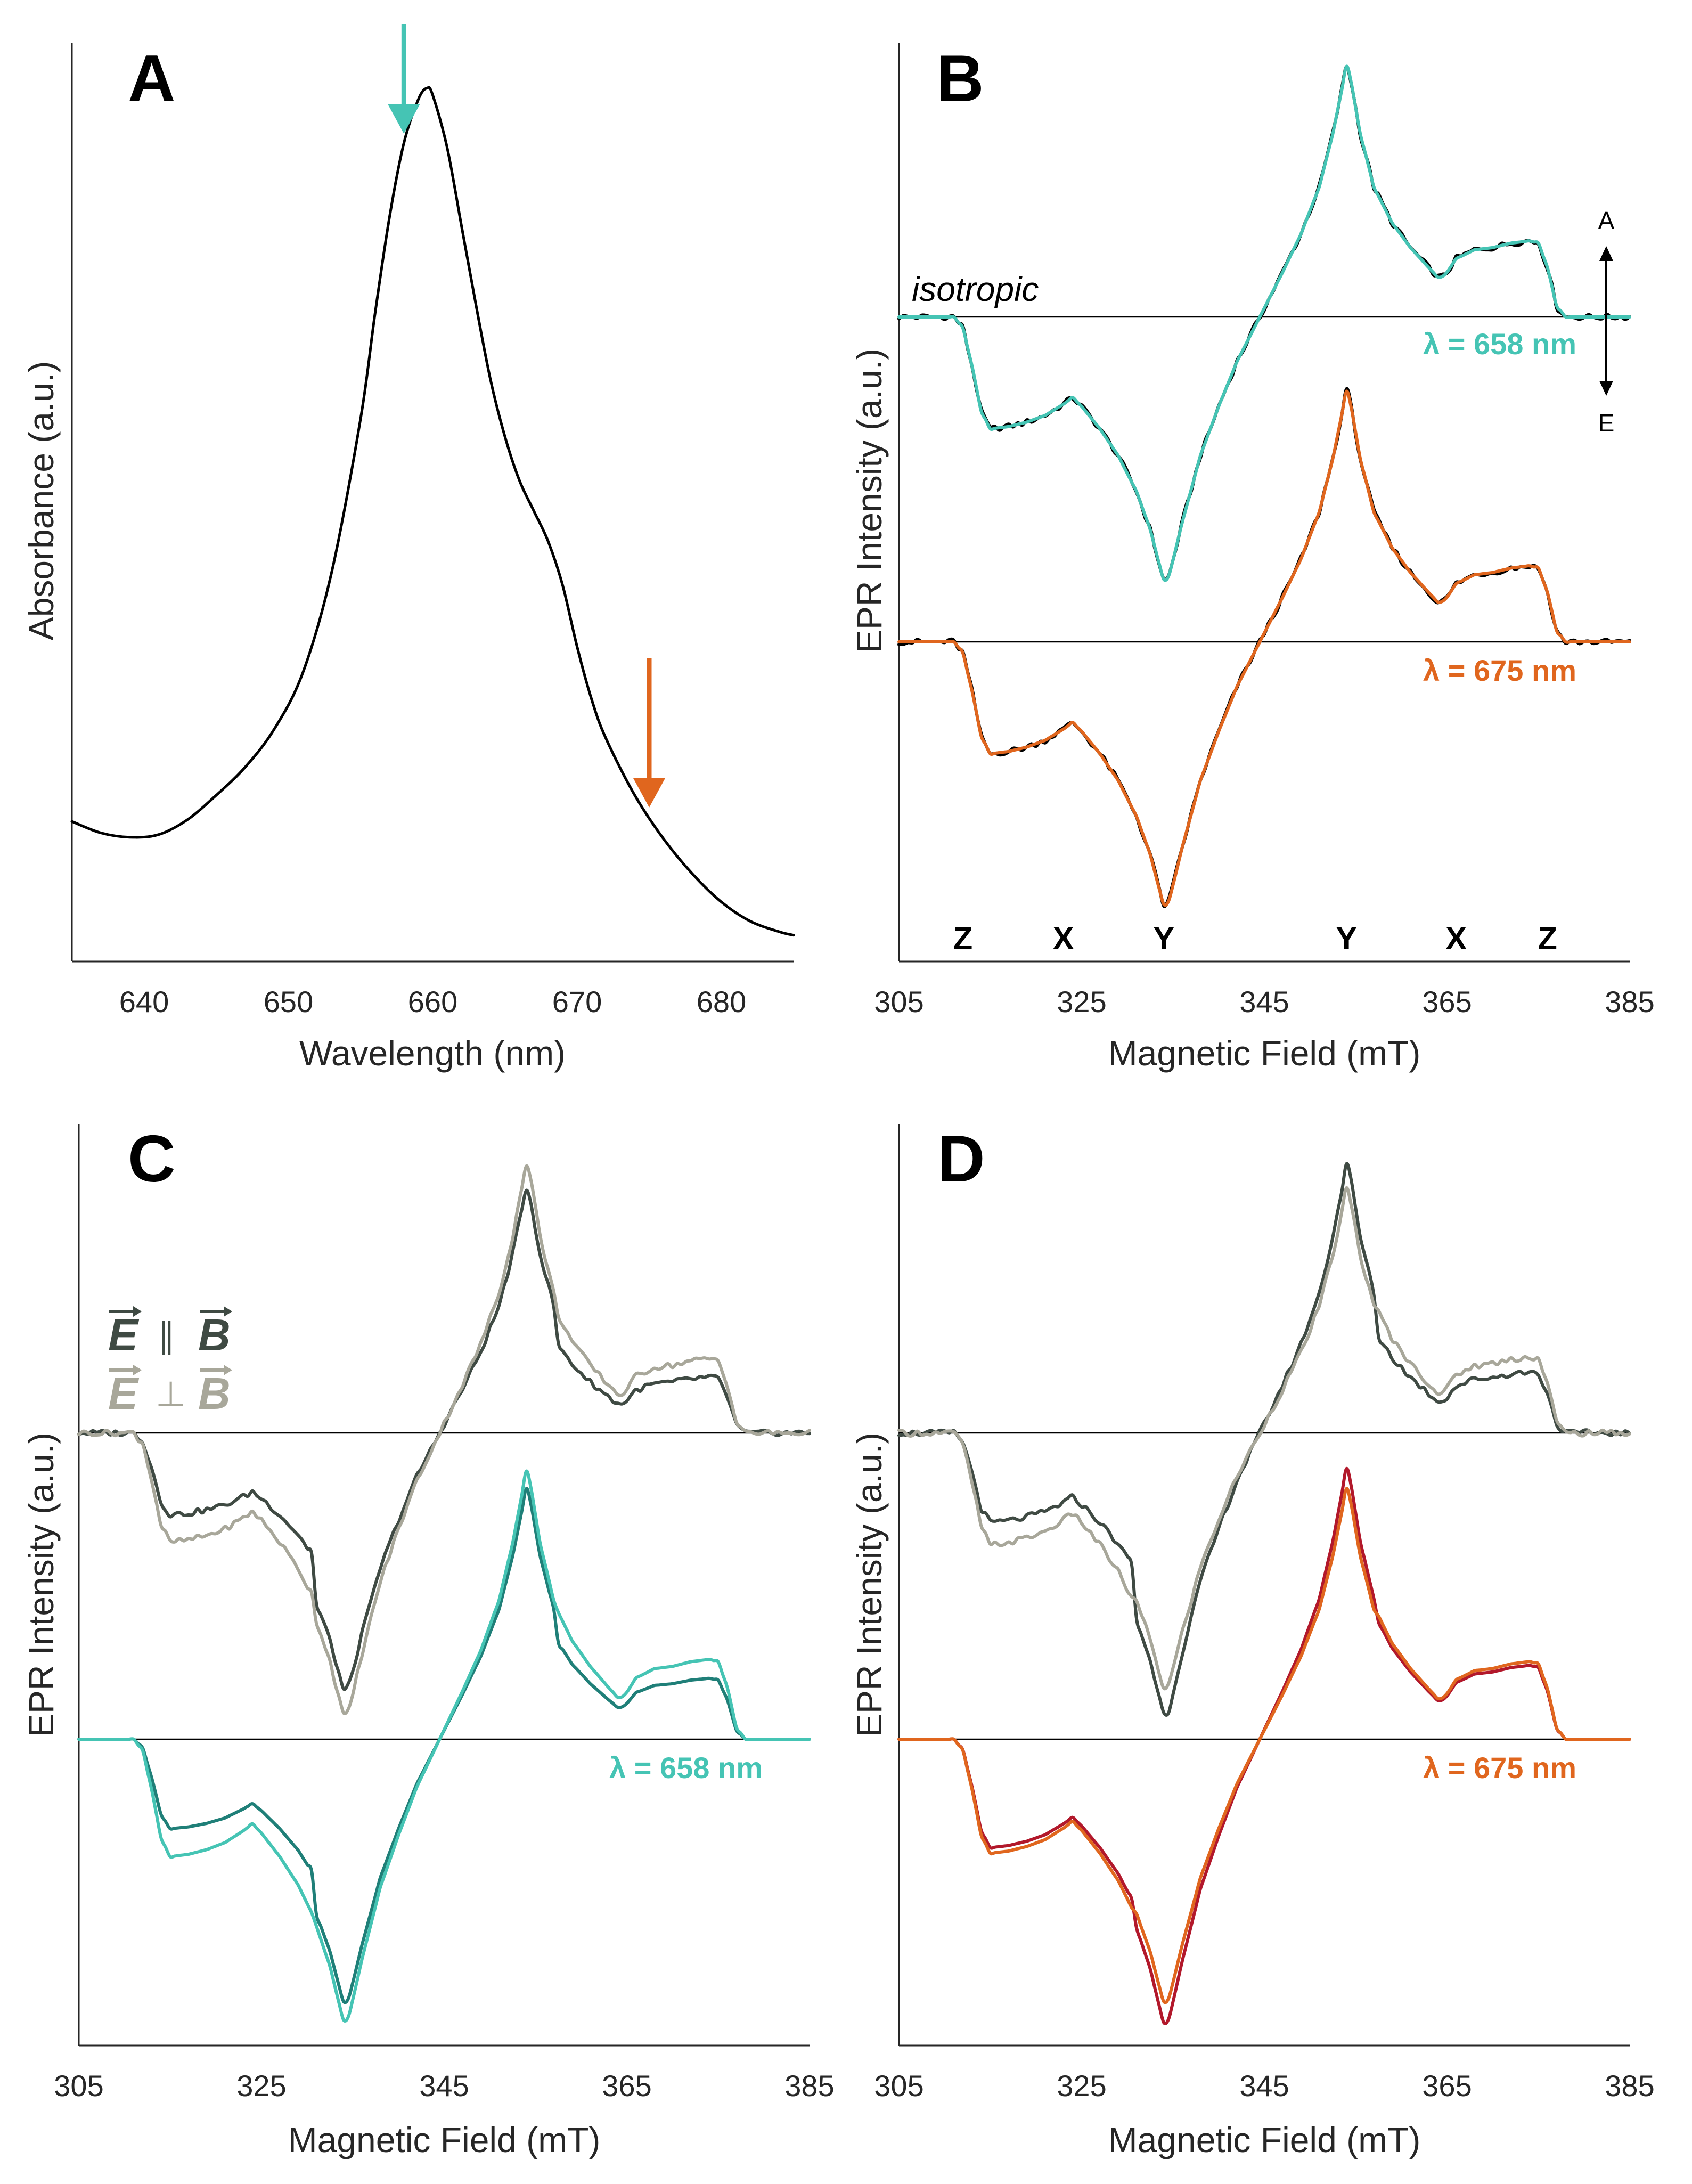 The width and height of the screenshot is (1692, 2184). Describe the element at coordinates (288, 1002) in the screenshot. I see `x-tick-label: 650` at that location.